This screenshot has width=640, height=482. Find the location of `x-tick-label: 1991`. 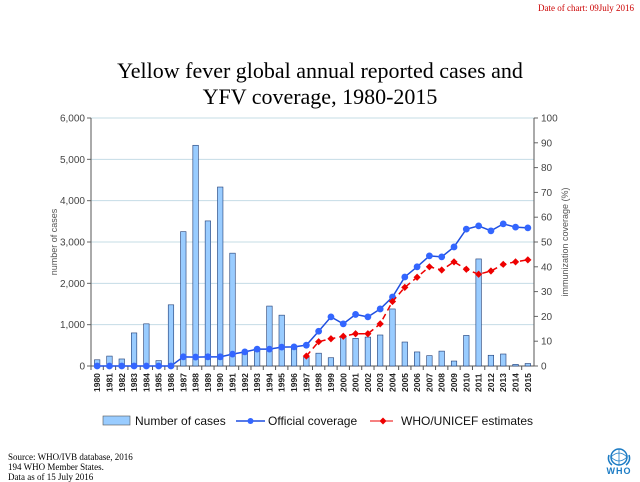

x-tick-label: 1991 is located at coordinates (233, 382).